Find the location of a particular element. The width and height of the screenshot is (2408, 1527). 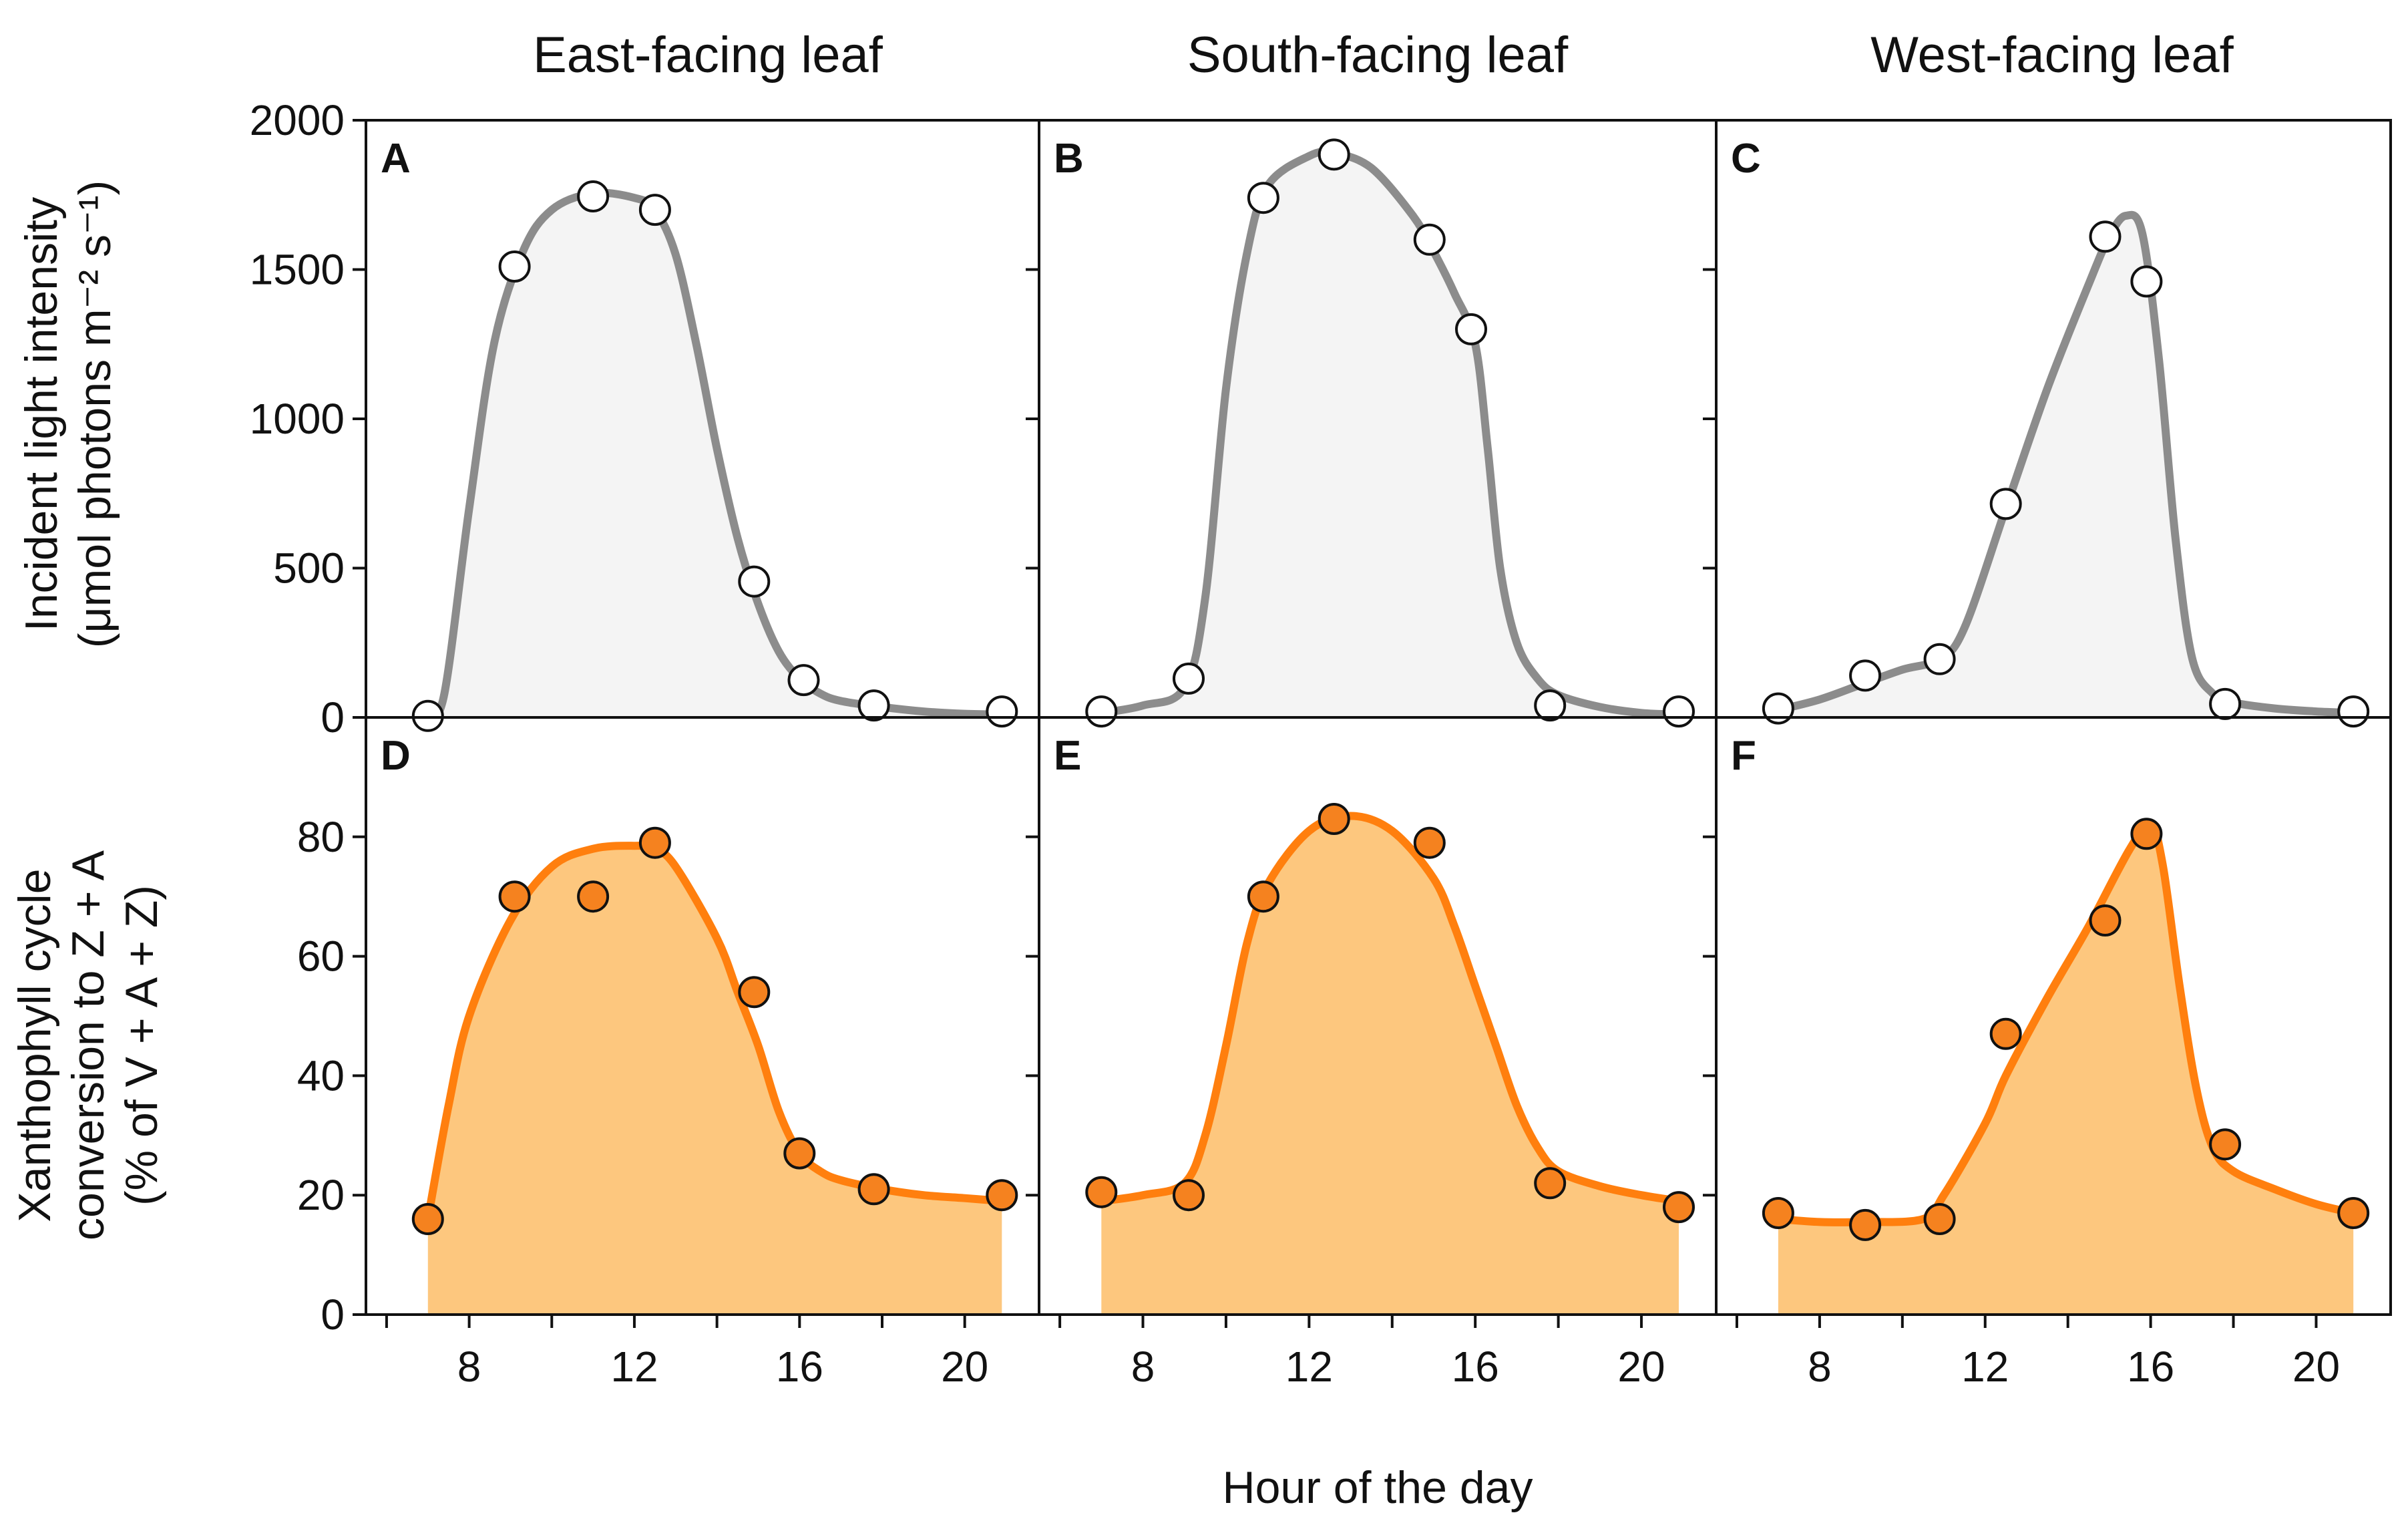

area-fill-c is located at coordinates (2066, 465).